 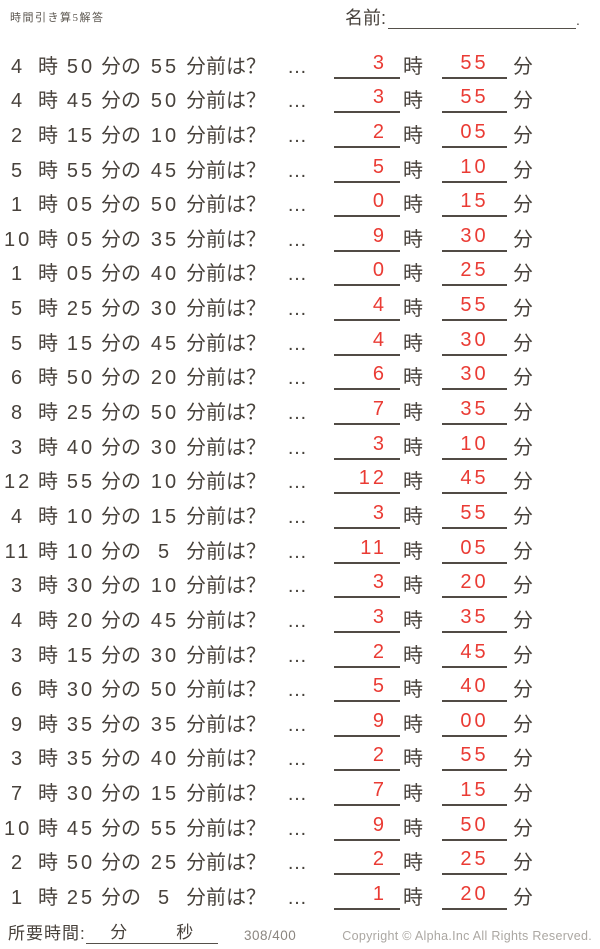 I want to click on question-minute: 10, so click(x=81, y=516).